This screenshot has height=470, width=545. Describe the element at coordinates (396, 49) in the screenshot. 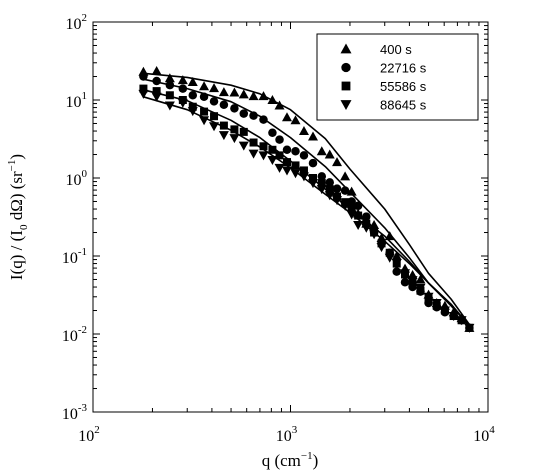

I see `legend-label: 400 s` at that location.